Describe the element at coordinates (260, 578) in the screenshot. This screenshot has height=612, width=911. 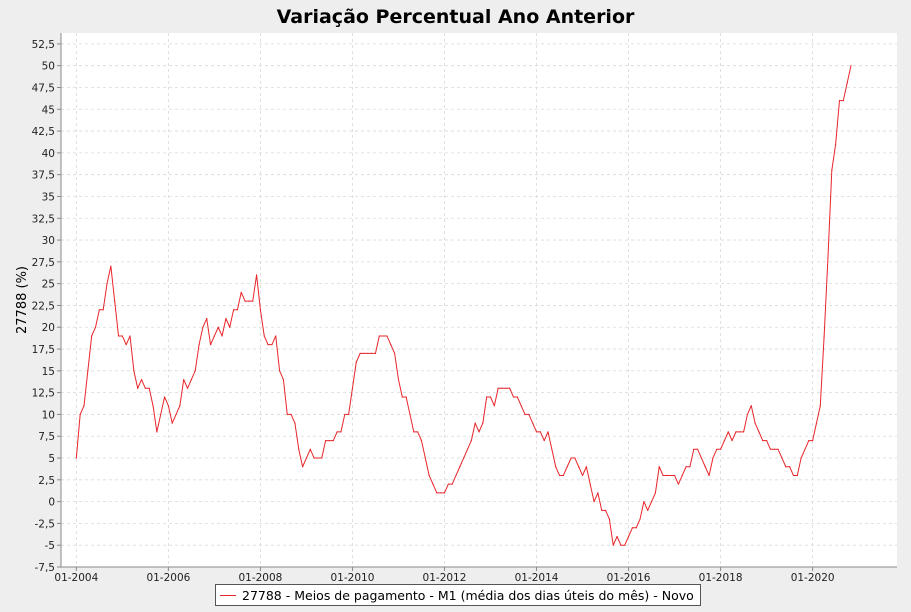
I see `x-tick-label: 01-2008` at that location.